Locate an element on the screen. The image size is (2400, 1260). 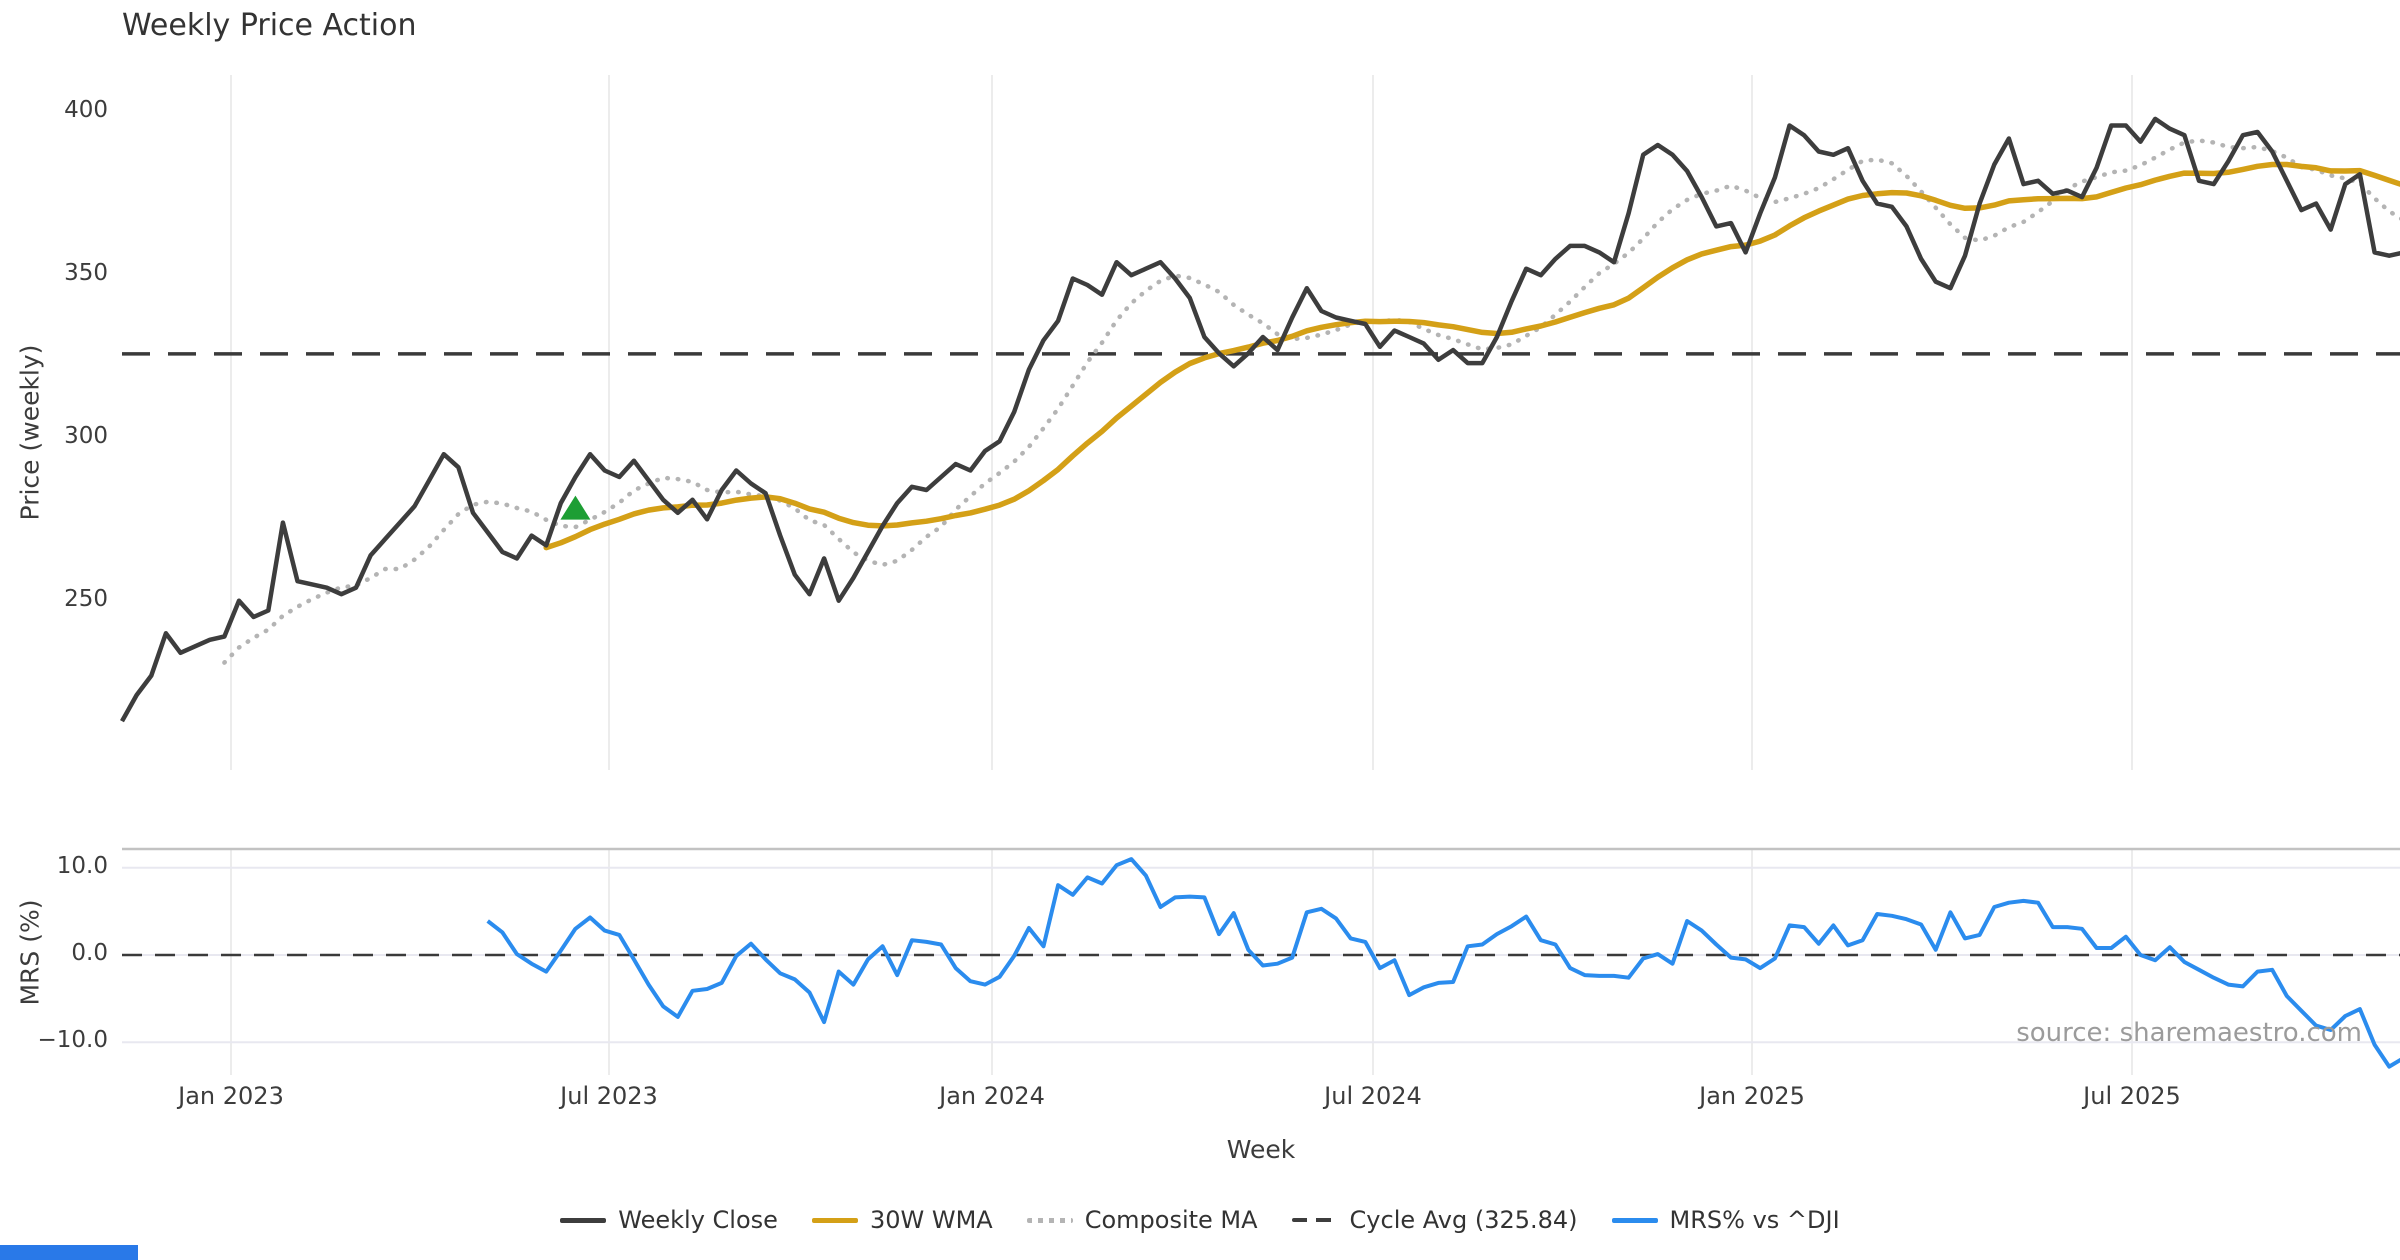
legend-label: 30W WMA is located at coordinates (931, 1220).